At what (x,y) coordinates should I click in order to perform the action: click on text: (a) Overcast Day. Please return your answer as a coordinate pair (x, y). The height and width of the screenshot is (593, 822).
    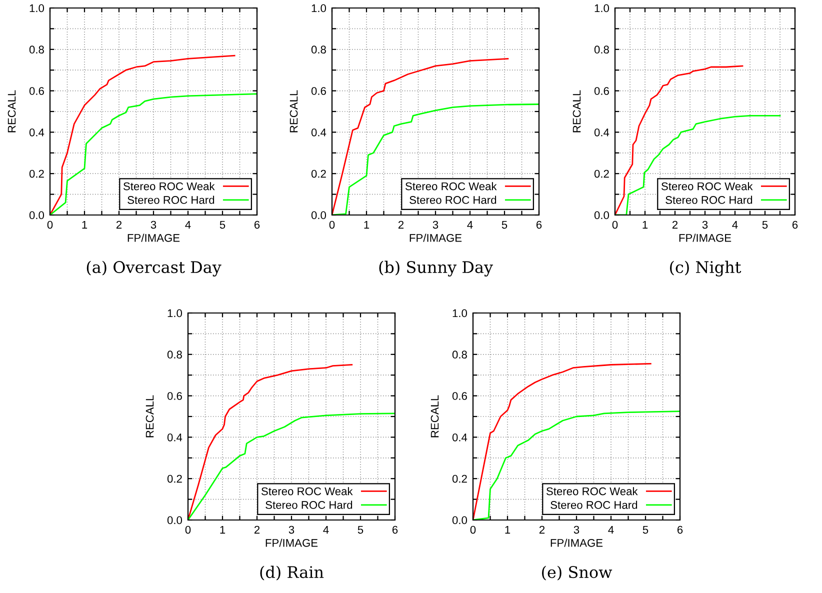
    Looking at the image, I should click on (154, 268).